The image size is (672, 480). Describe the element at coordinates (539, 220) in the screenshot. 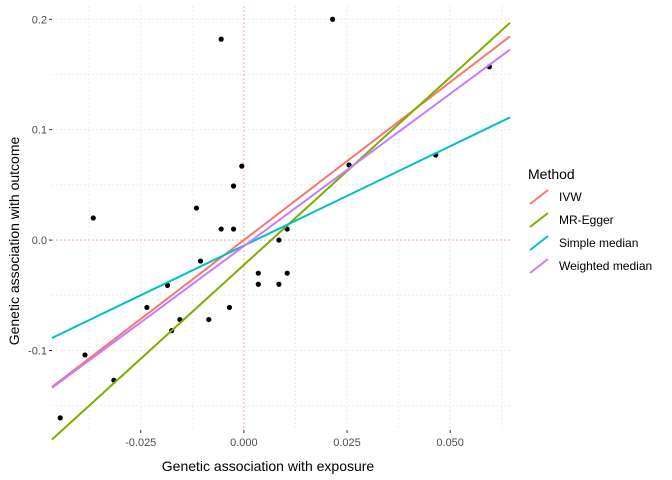

I see `legend-key-mr-egger` at that location.